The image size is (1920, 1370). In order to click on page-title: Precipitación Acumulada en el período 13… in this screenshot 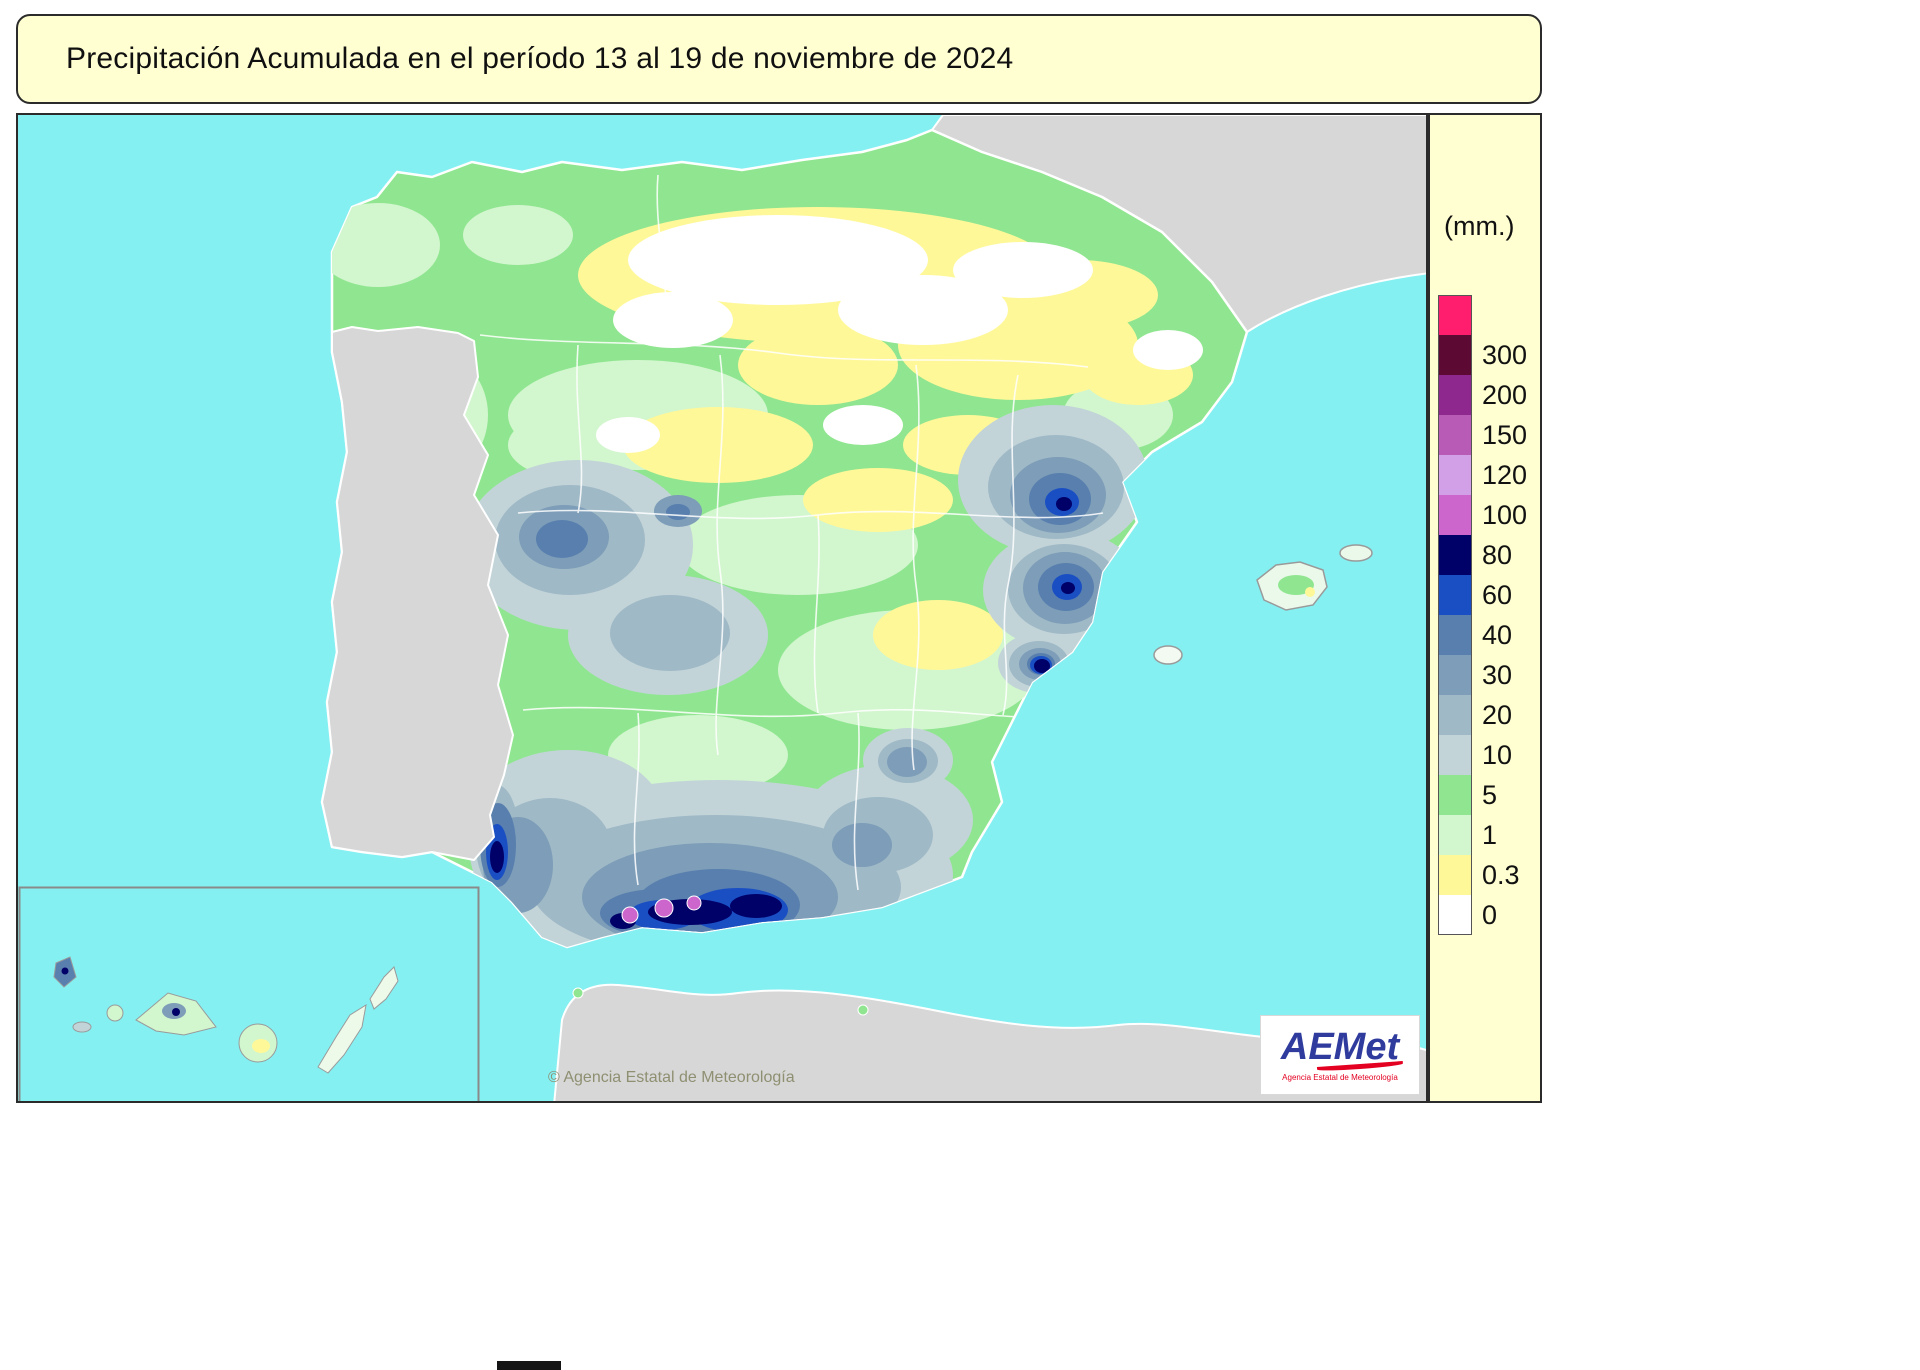, I will do `click(540, 58)`.